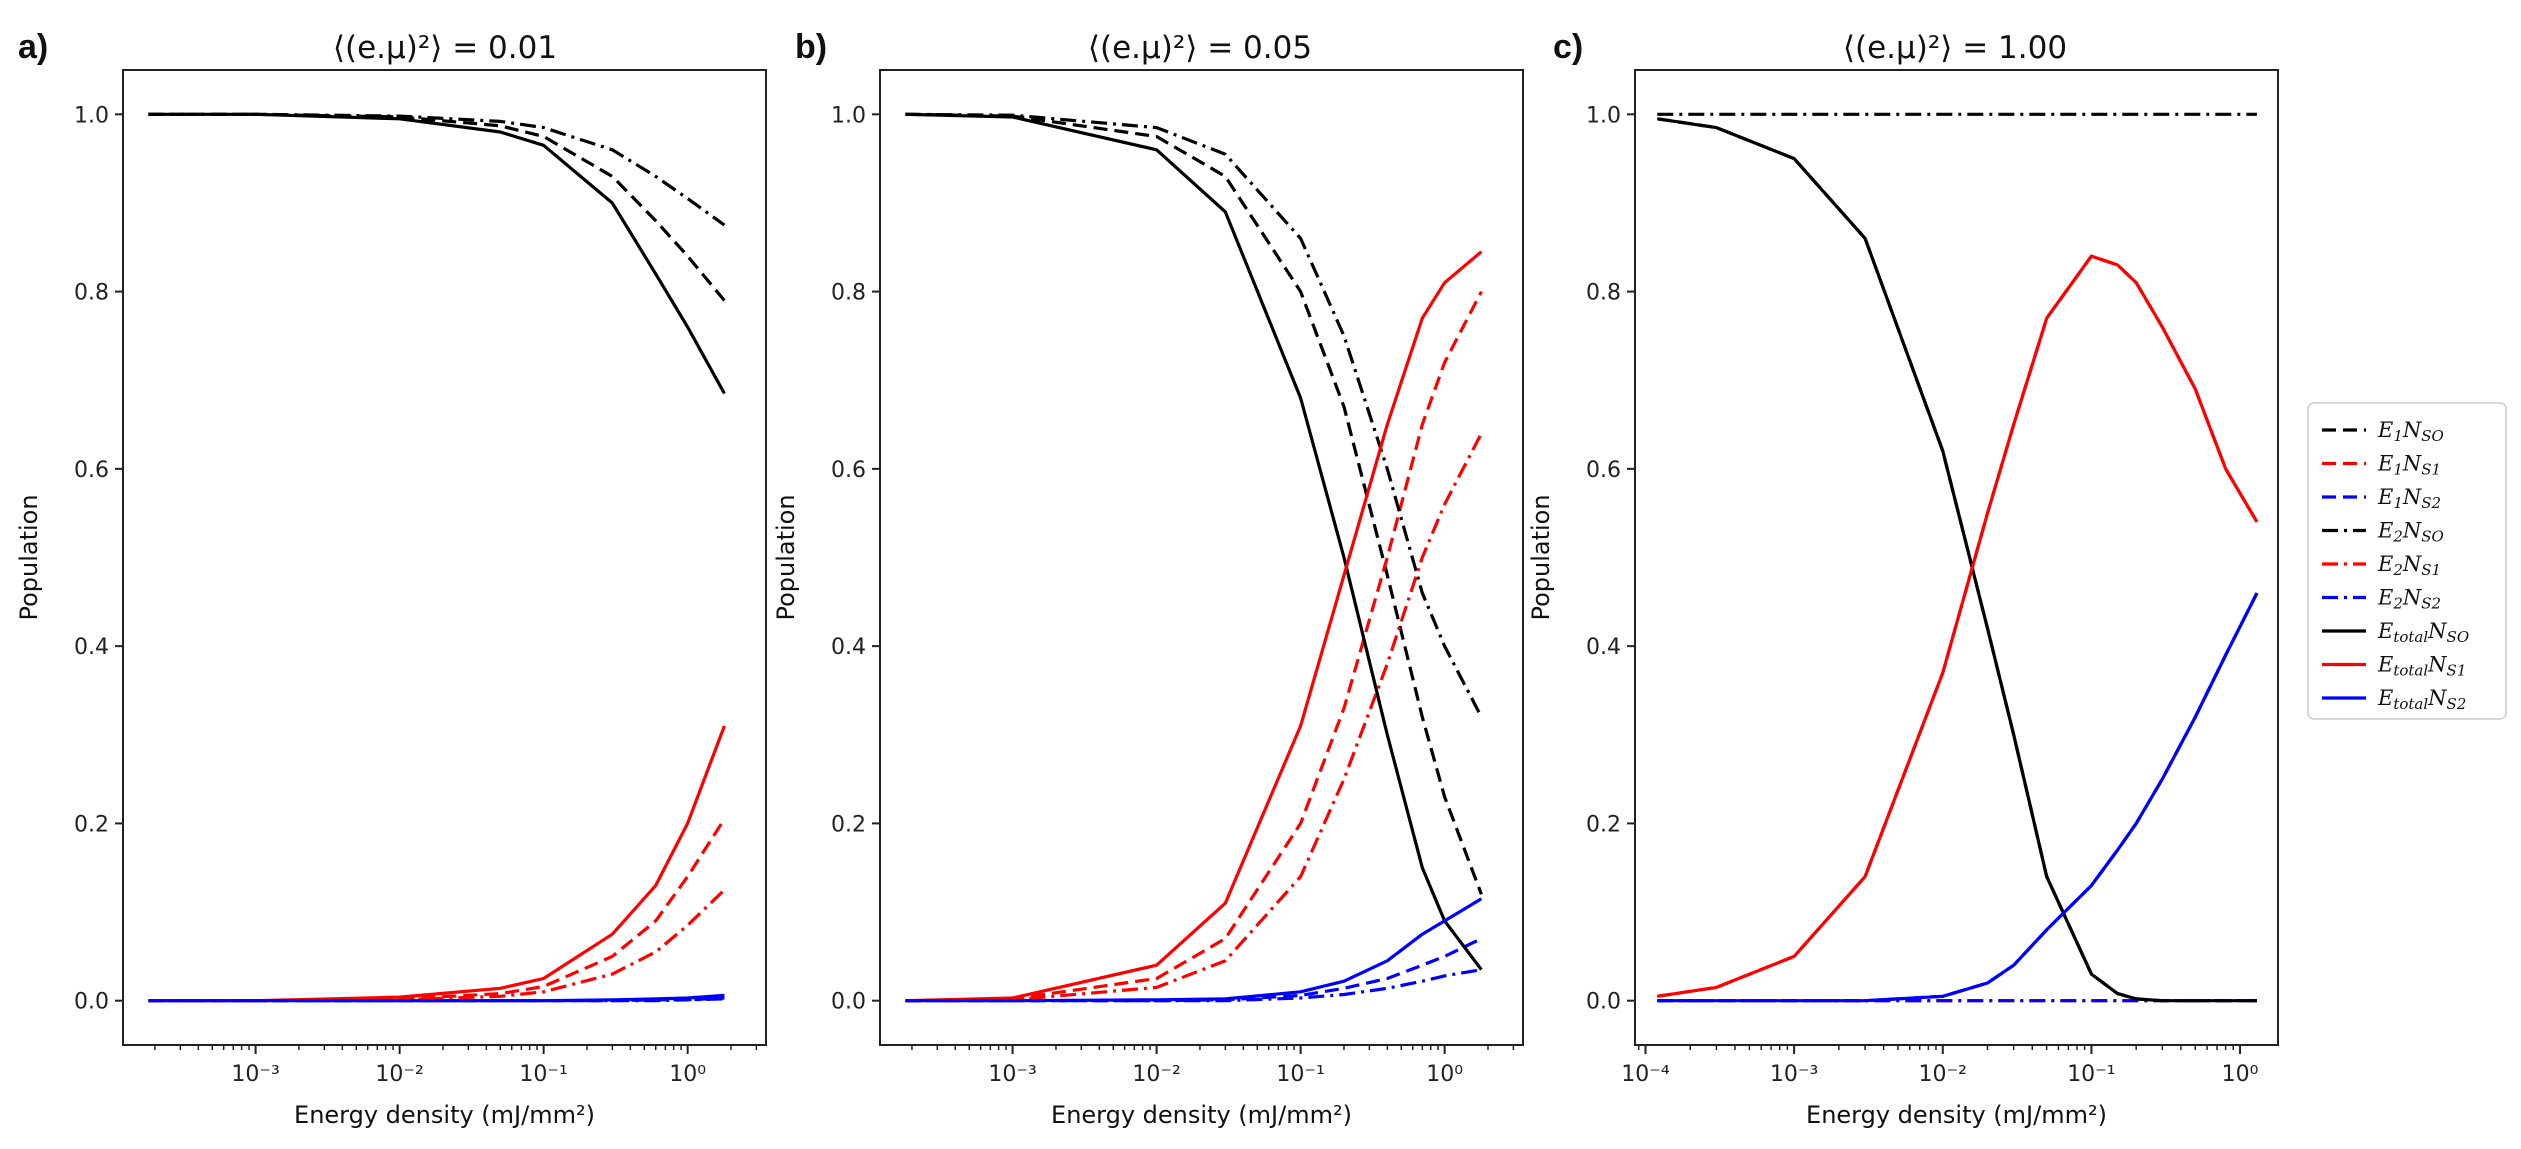 Image resolution: width=2521 pixels, height=1149 pixels. I want to click on legend-entry-label: E2NS2, so click(2409, 599).